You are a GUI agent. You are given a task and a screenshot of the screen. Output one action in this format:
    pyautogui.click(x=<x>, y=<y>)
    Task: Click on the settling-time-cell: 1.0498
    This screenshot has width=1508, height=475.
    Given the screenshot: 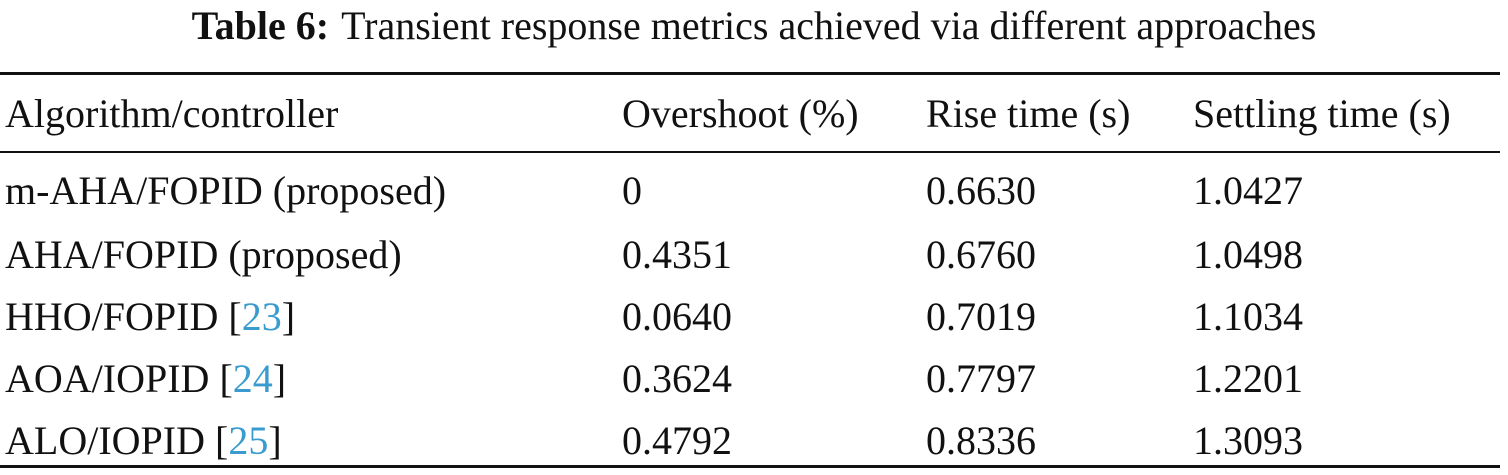 What is the action you would take?
    pyautogui.click(x=1248, y=254)
    